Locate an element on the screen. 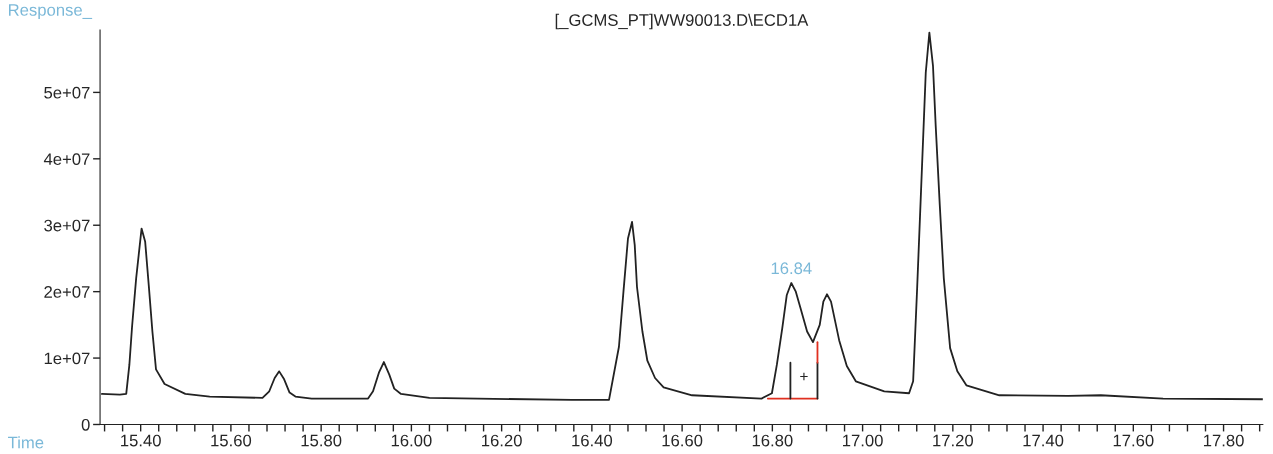 This screenshot has height=454, width=1273. y-axis-title: Response_ is located at coordinates (51, 12).